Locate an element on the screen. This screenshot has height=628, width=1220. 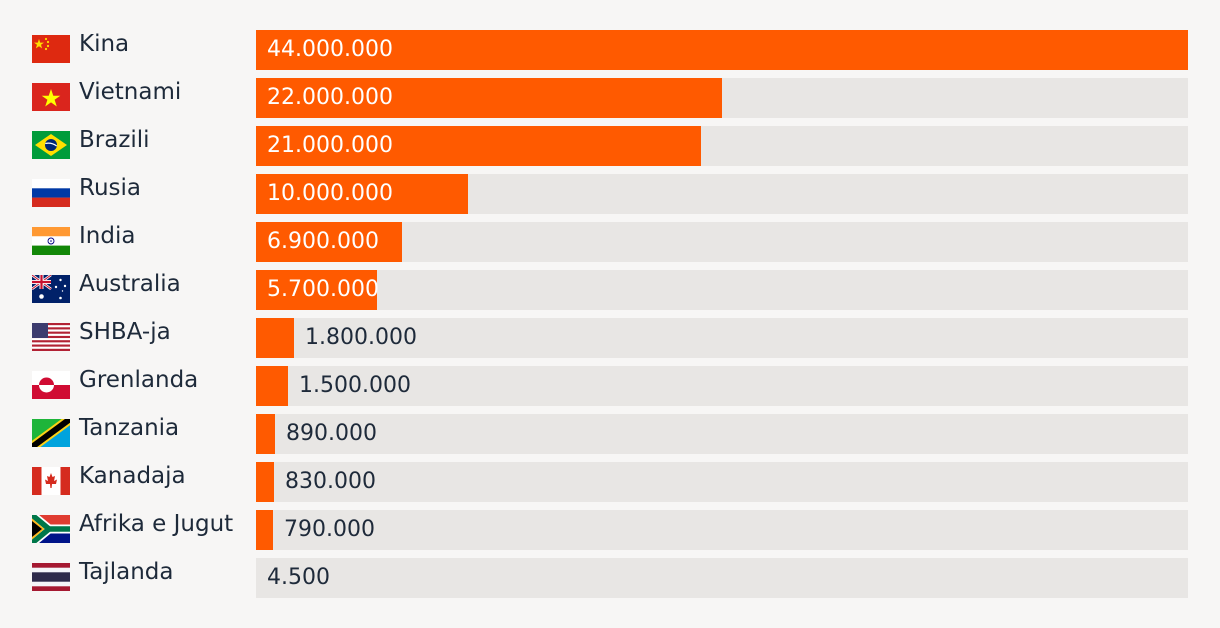
category-label: Tanzania is located at coordinates (129, 428).